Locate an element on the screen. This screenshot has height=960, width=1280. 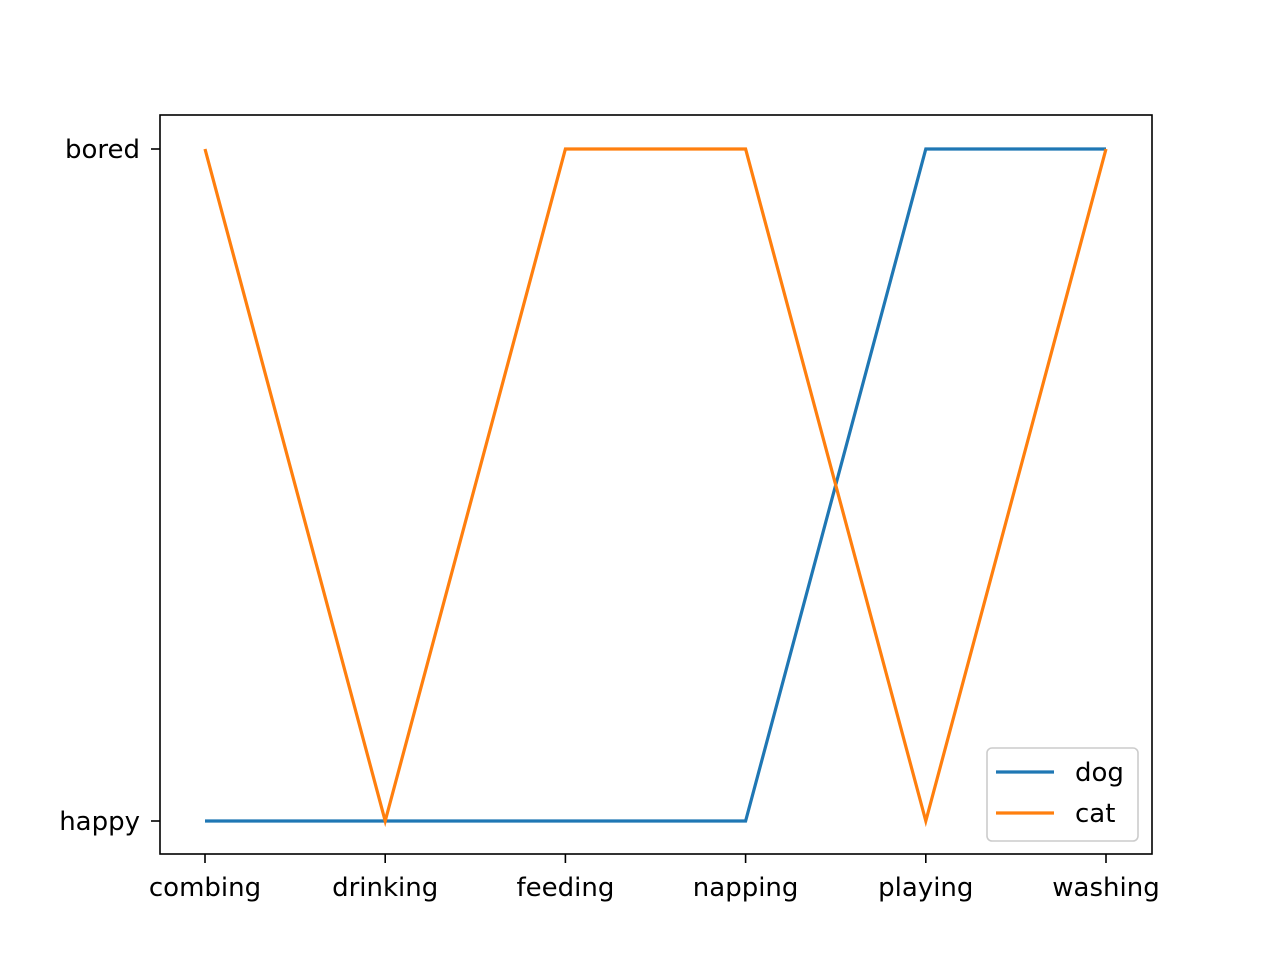
legend: dog cat is located at coordinates (1062, 794).